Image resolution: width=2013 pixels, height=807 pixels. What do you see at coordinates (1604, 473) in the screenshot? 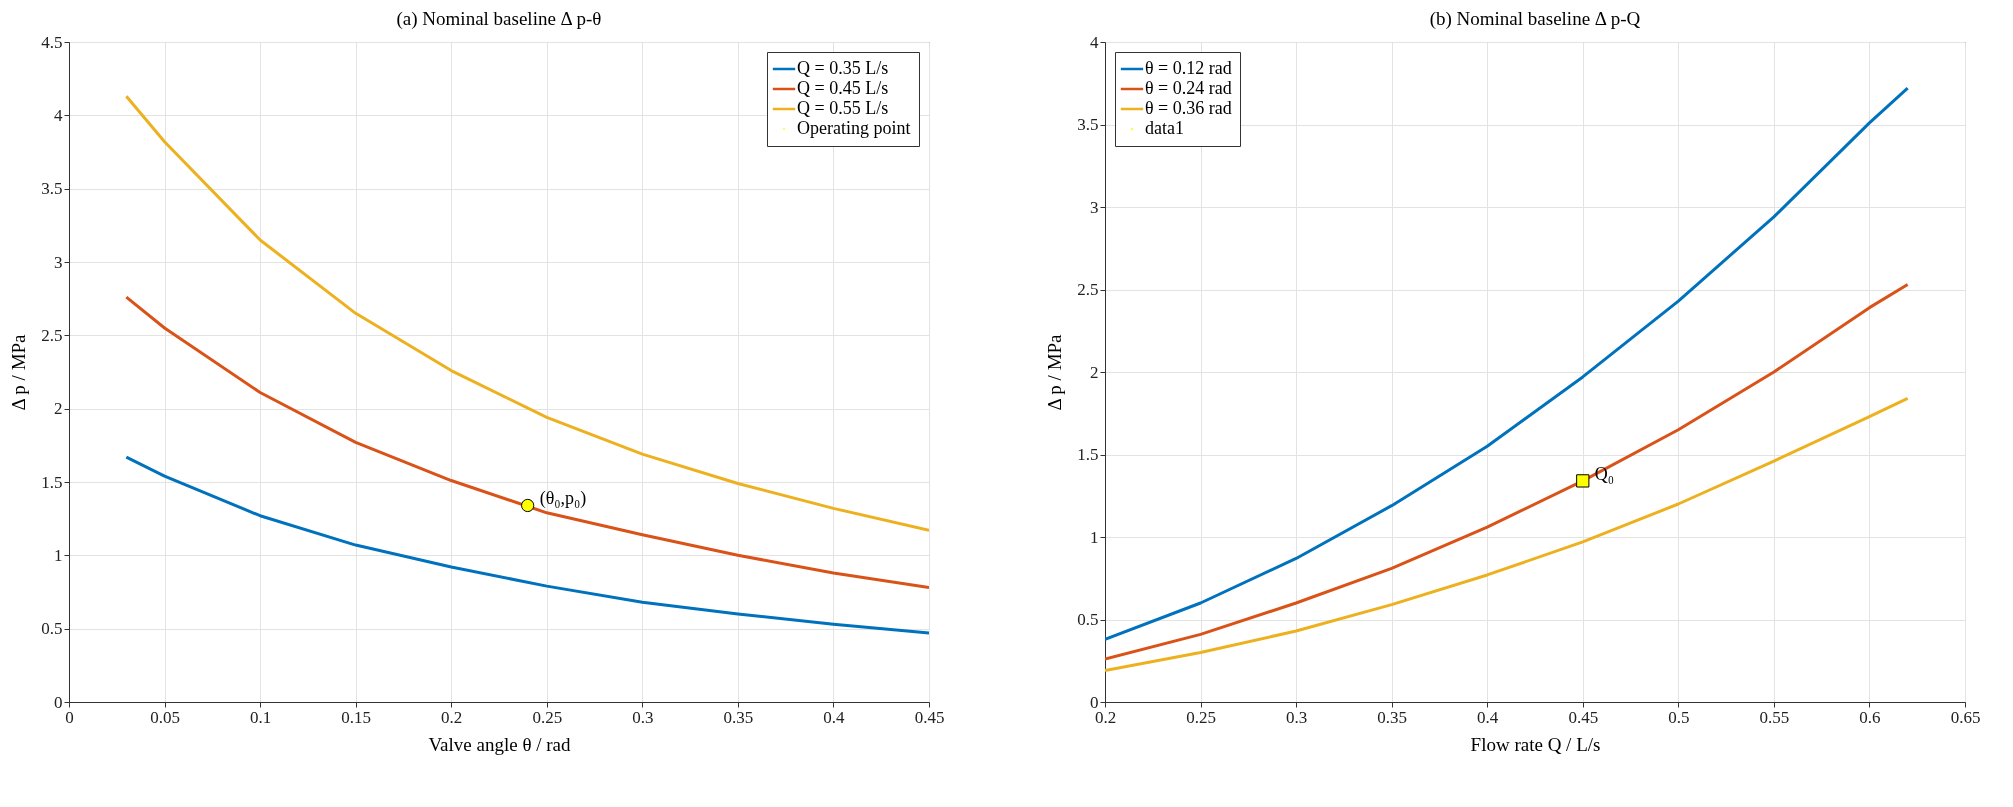
I see `annotation: Q₀` at bounding box center [1604, 473].